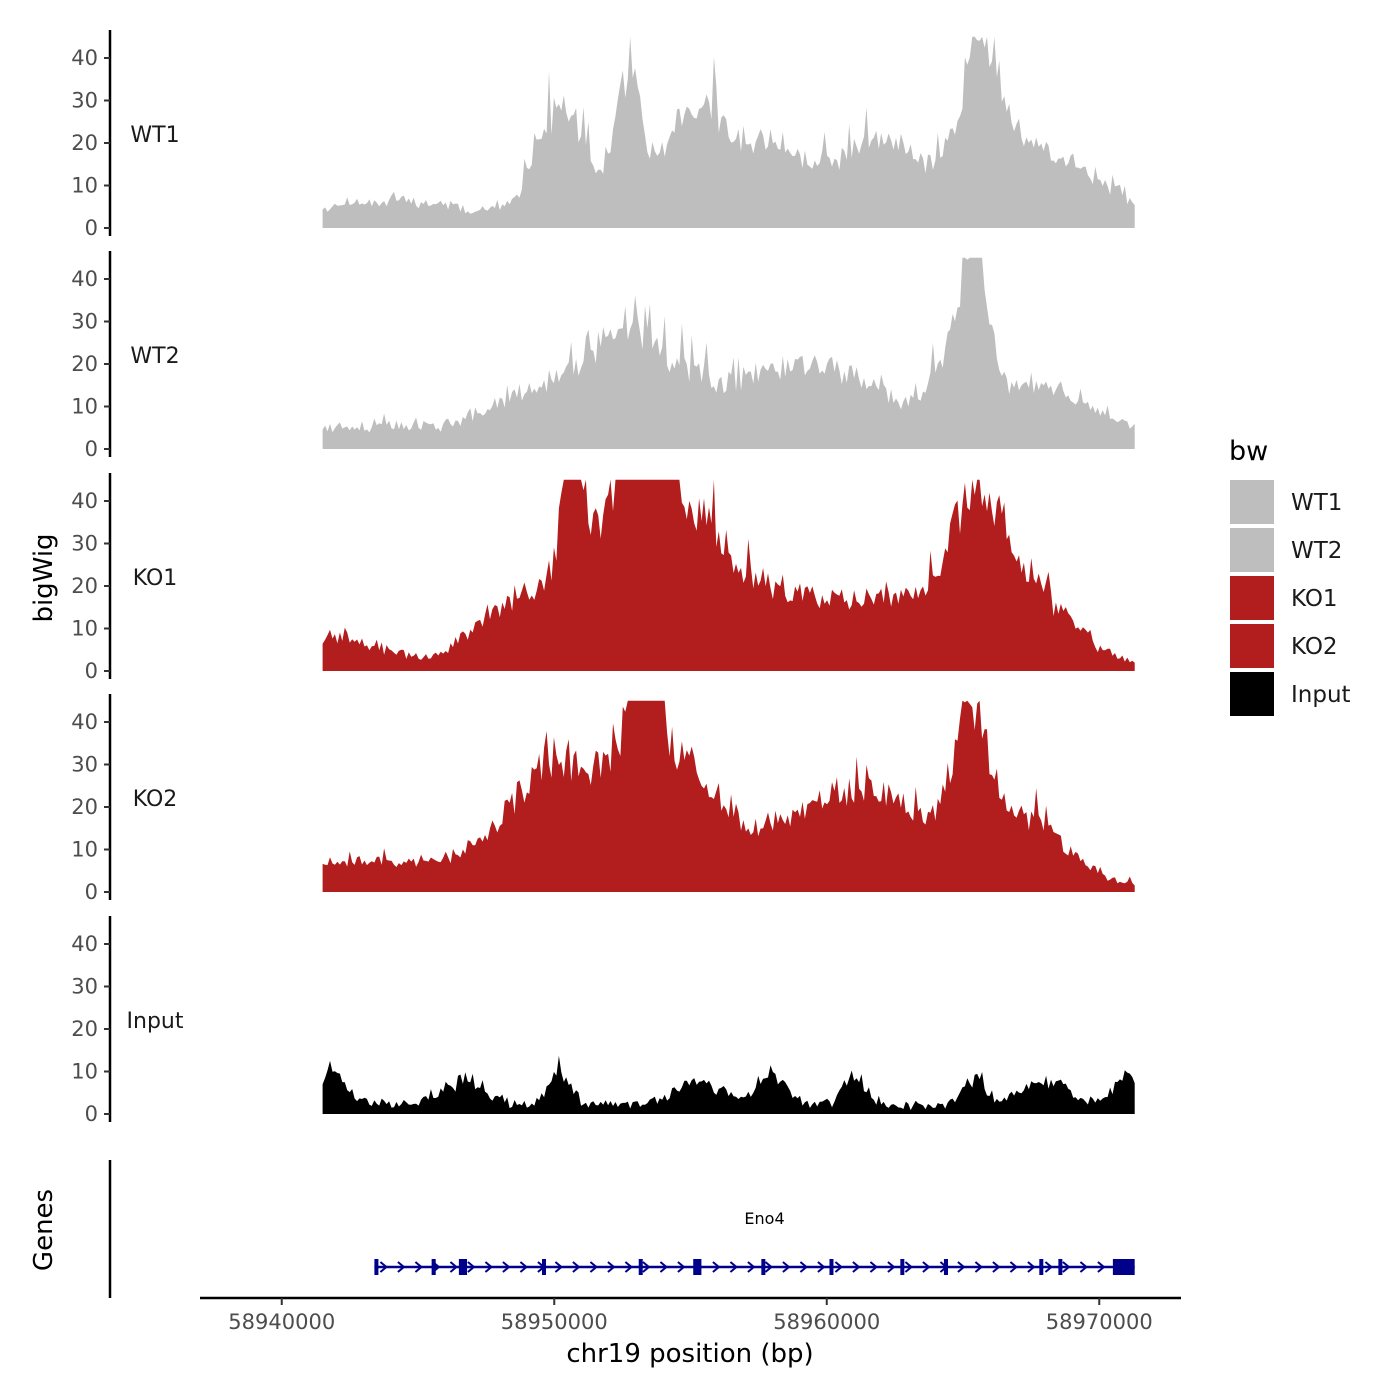  What do you see at coordinates (754, 1242) in the screenshot?
I see `gene-eno4: Eno4` at bounding box center [754, 1242].